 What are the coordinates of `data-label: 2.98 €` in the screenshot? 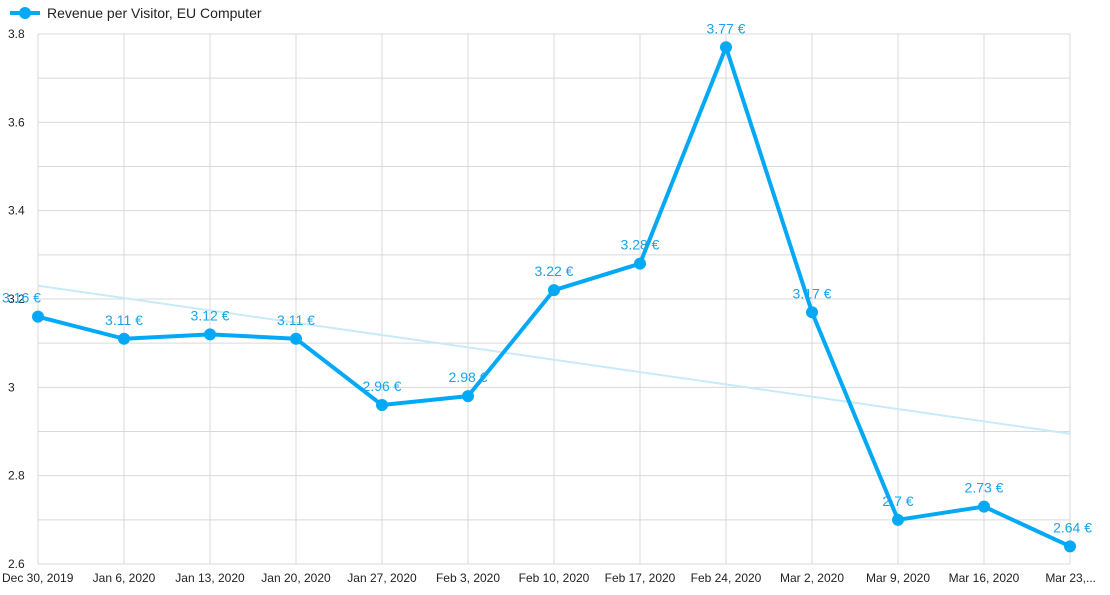 It's located at (468, 377).